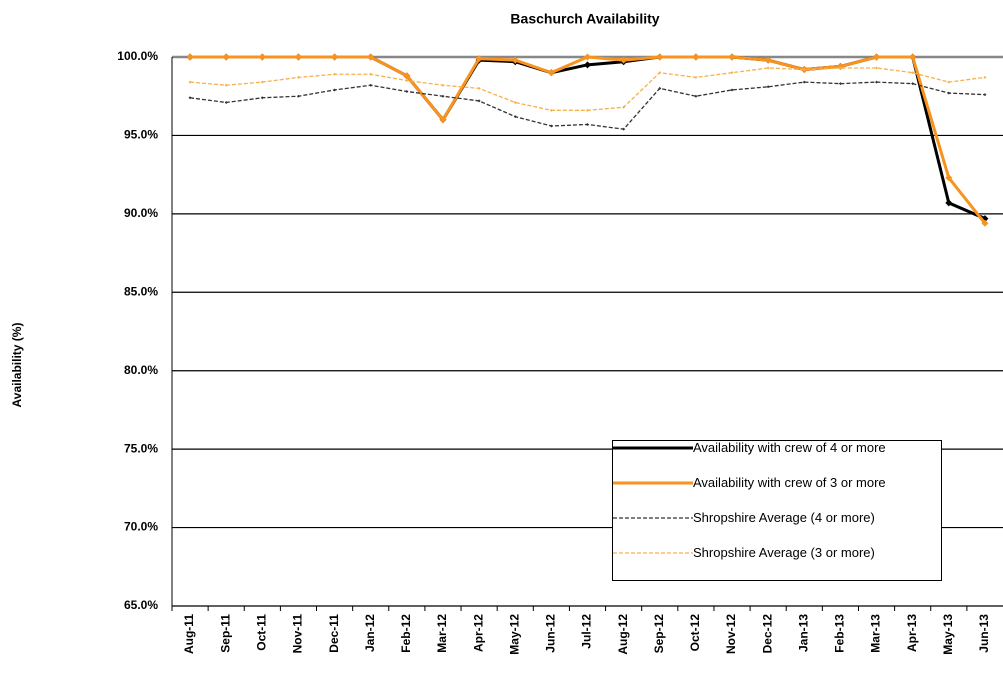 Image resolution: width=1003 pixels, height=673 pixels. I want to click on y-tick-label: 80.0%, so click(141, 370).